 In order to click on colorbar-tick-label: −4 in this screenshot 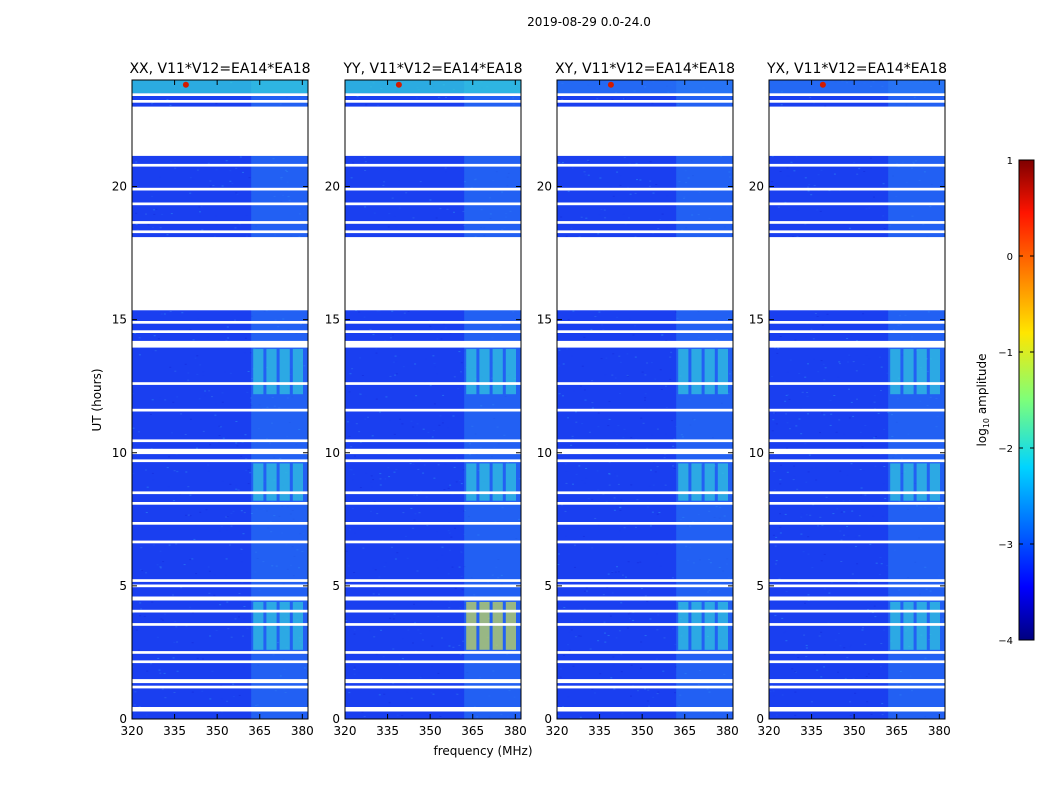, I will do `click(1005, 641)`.